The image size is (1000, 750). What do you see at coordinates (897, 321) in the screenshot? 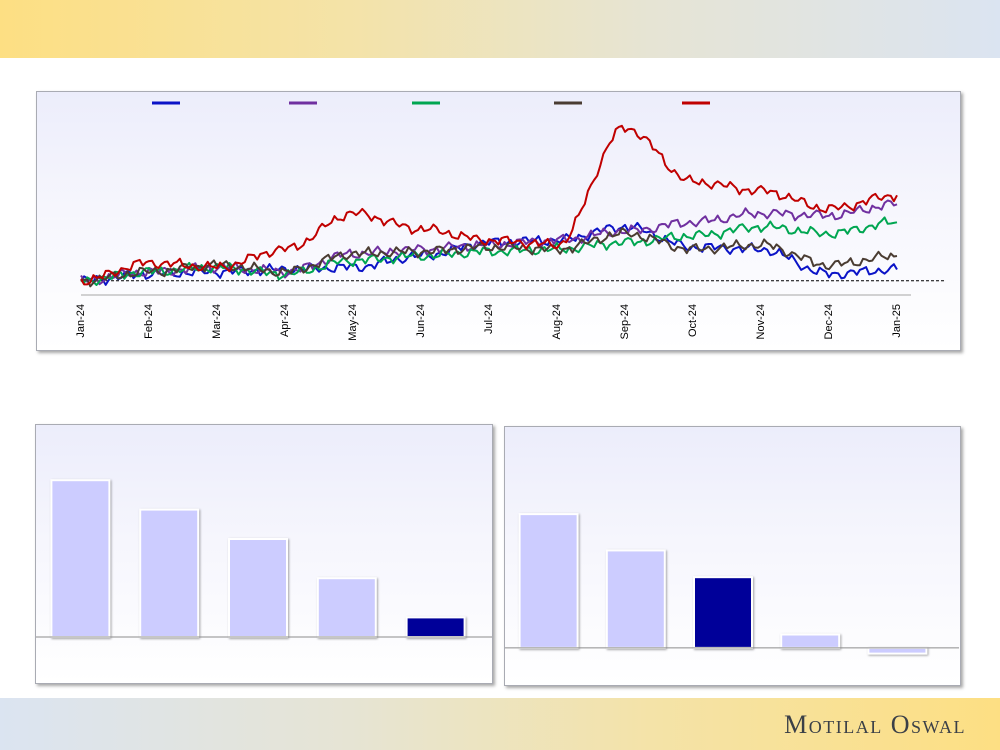
I see `x-tick-label: Jan-25` at bounding box center [897, 321].